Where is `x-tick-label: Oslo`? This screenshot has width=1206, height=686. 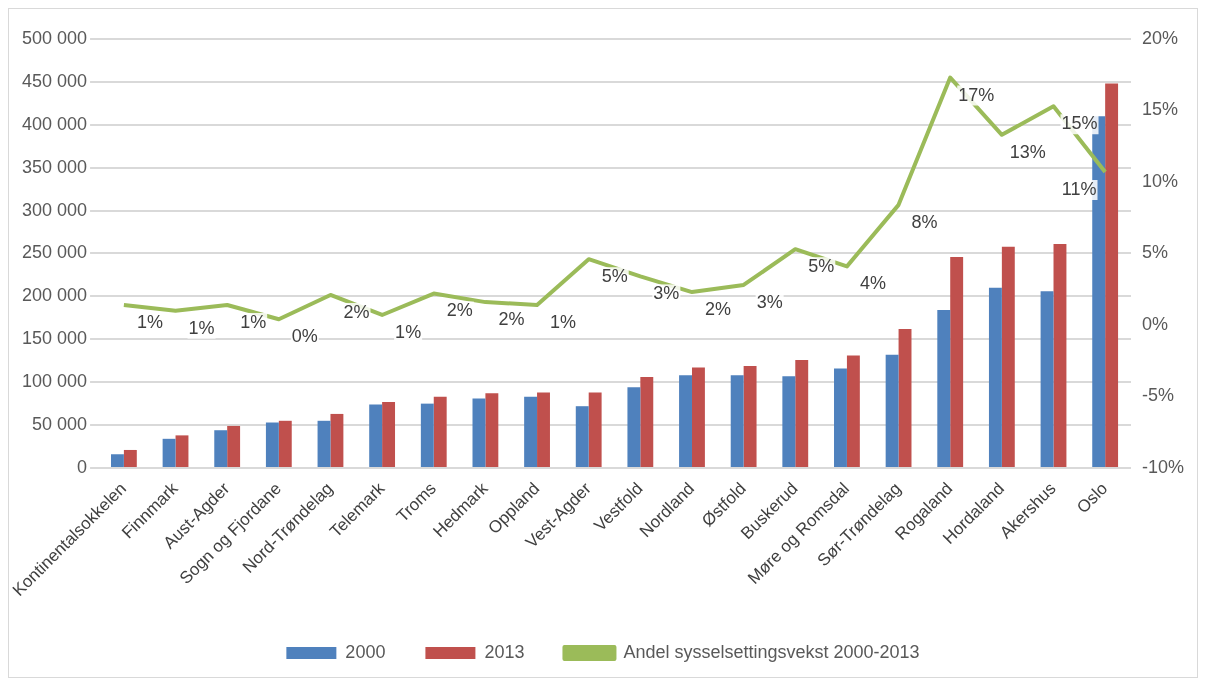 x-tick-label: Oslo is located at coordinates (1092, 498).